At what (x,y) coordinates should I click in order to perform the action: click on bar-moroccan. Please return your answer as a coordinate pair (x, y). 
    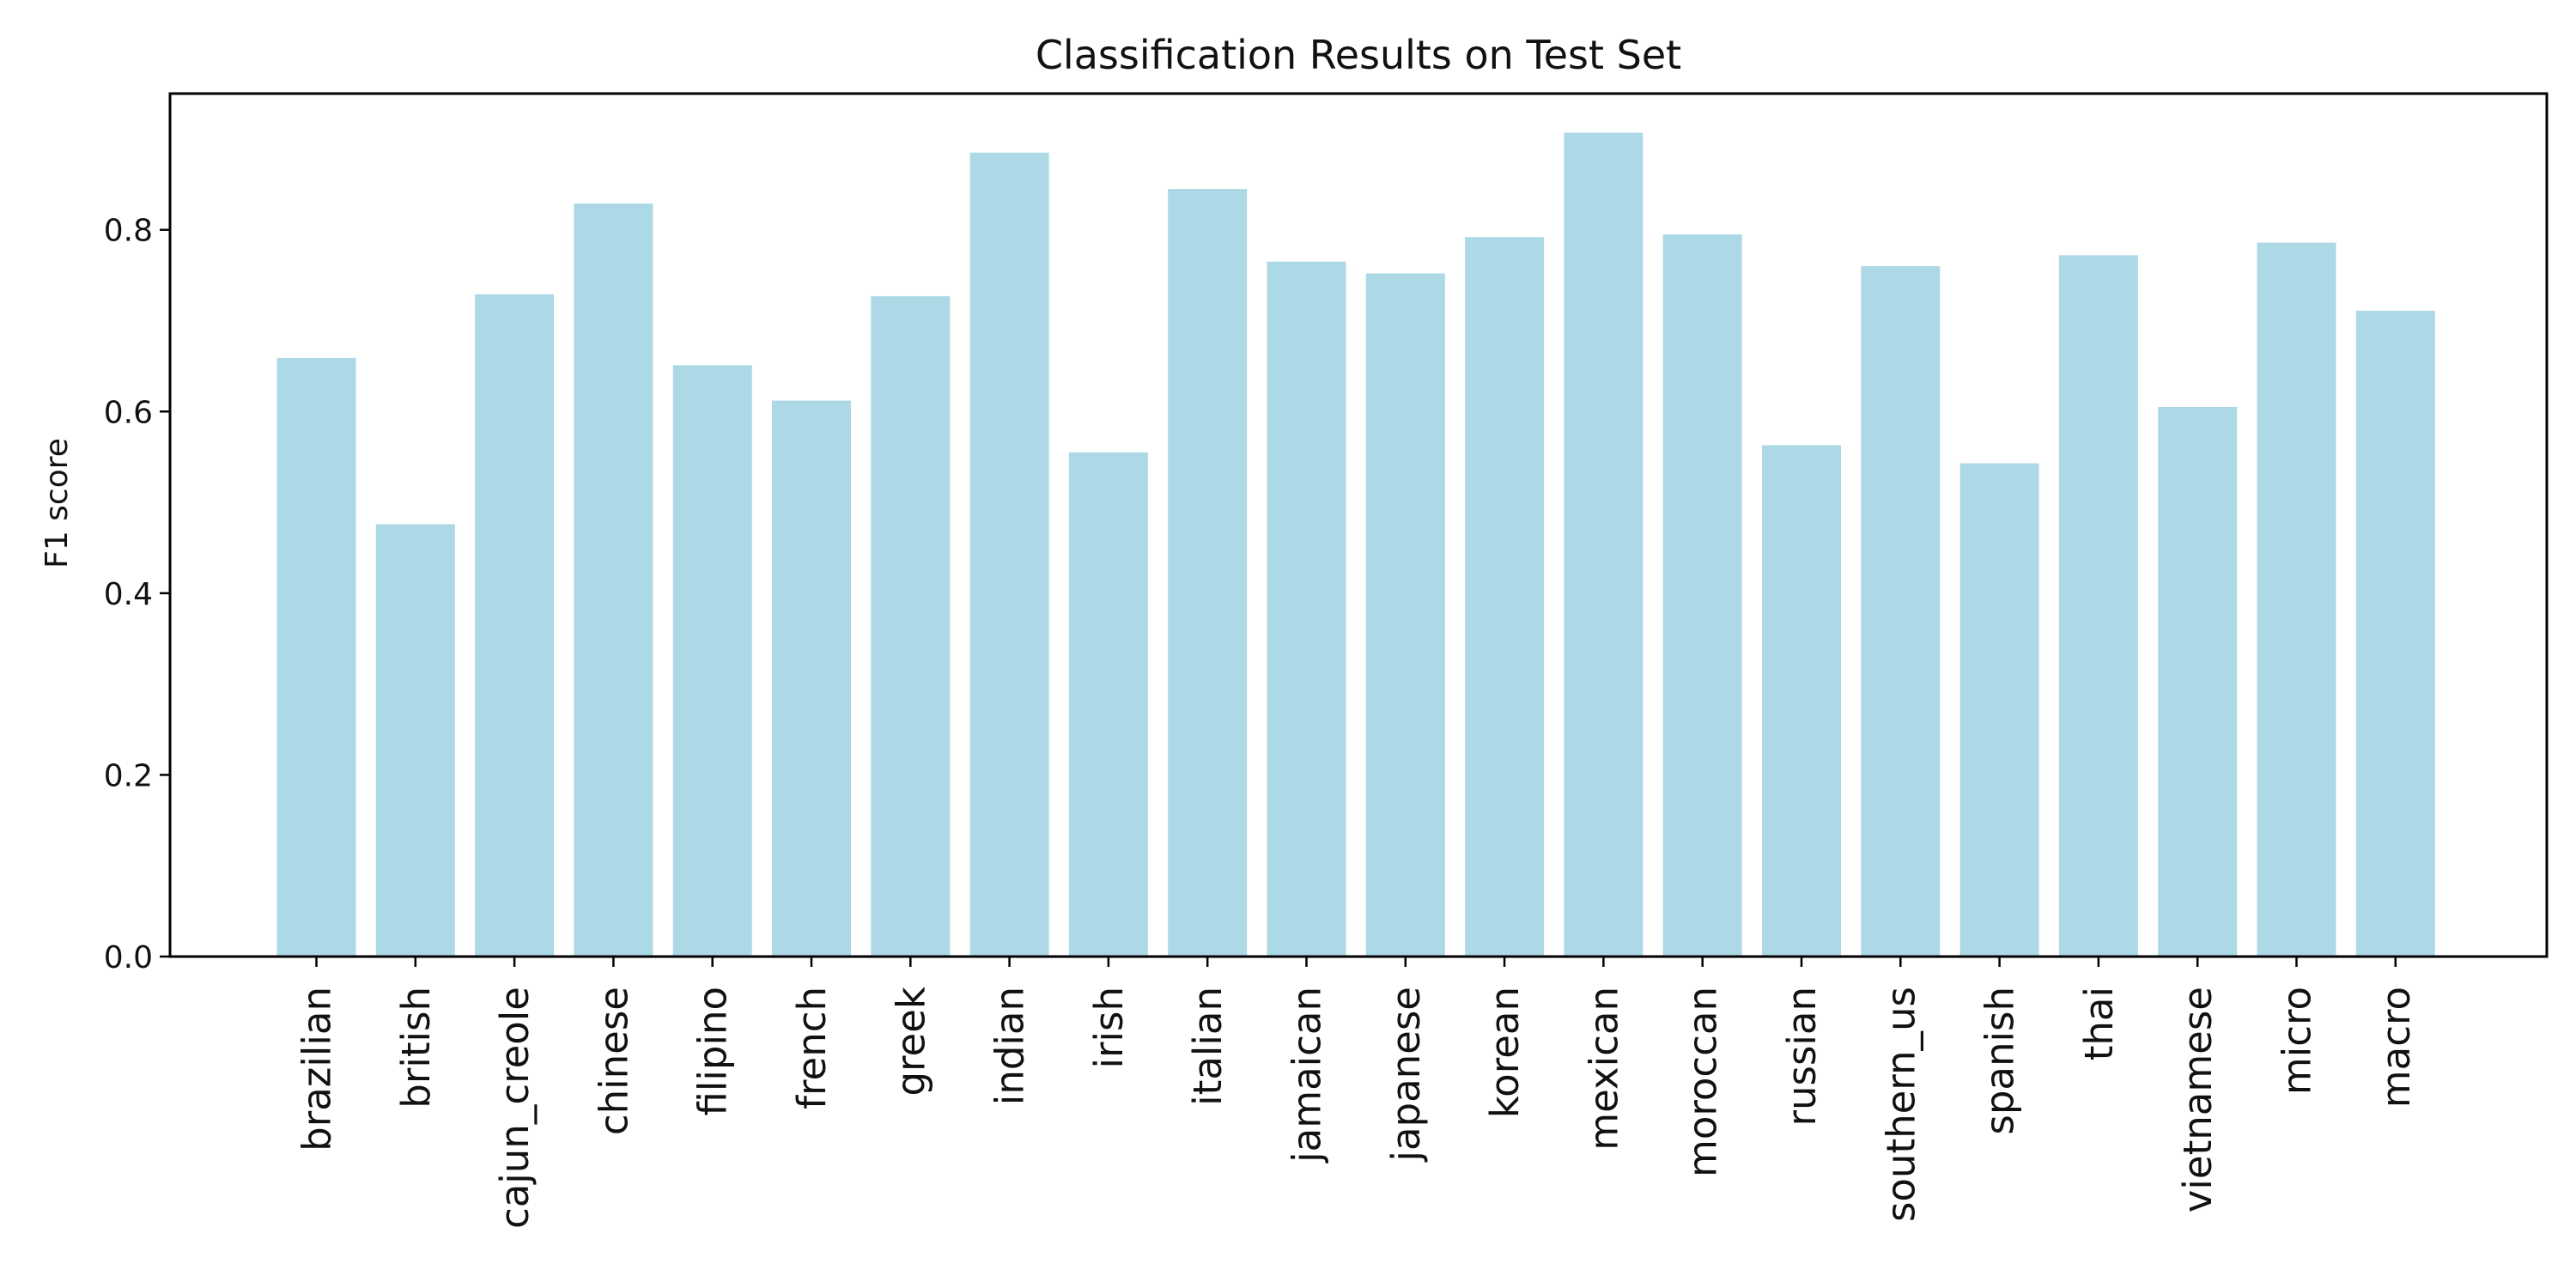
    Looking at the image, I should click on (1702, 596).